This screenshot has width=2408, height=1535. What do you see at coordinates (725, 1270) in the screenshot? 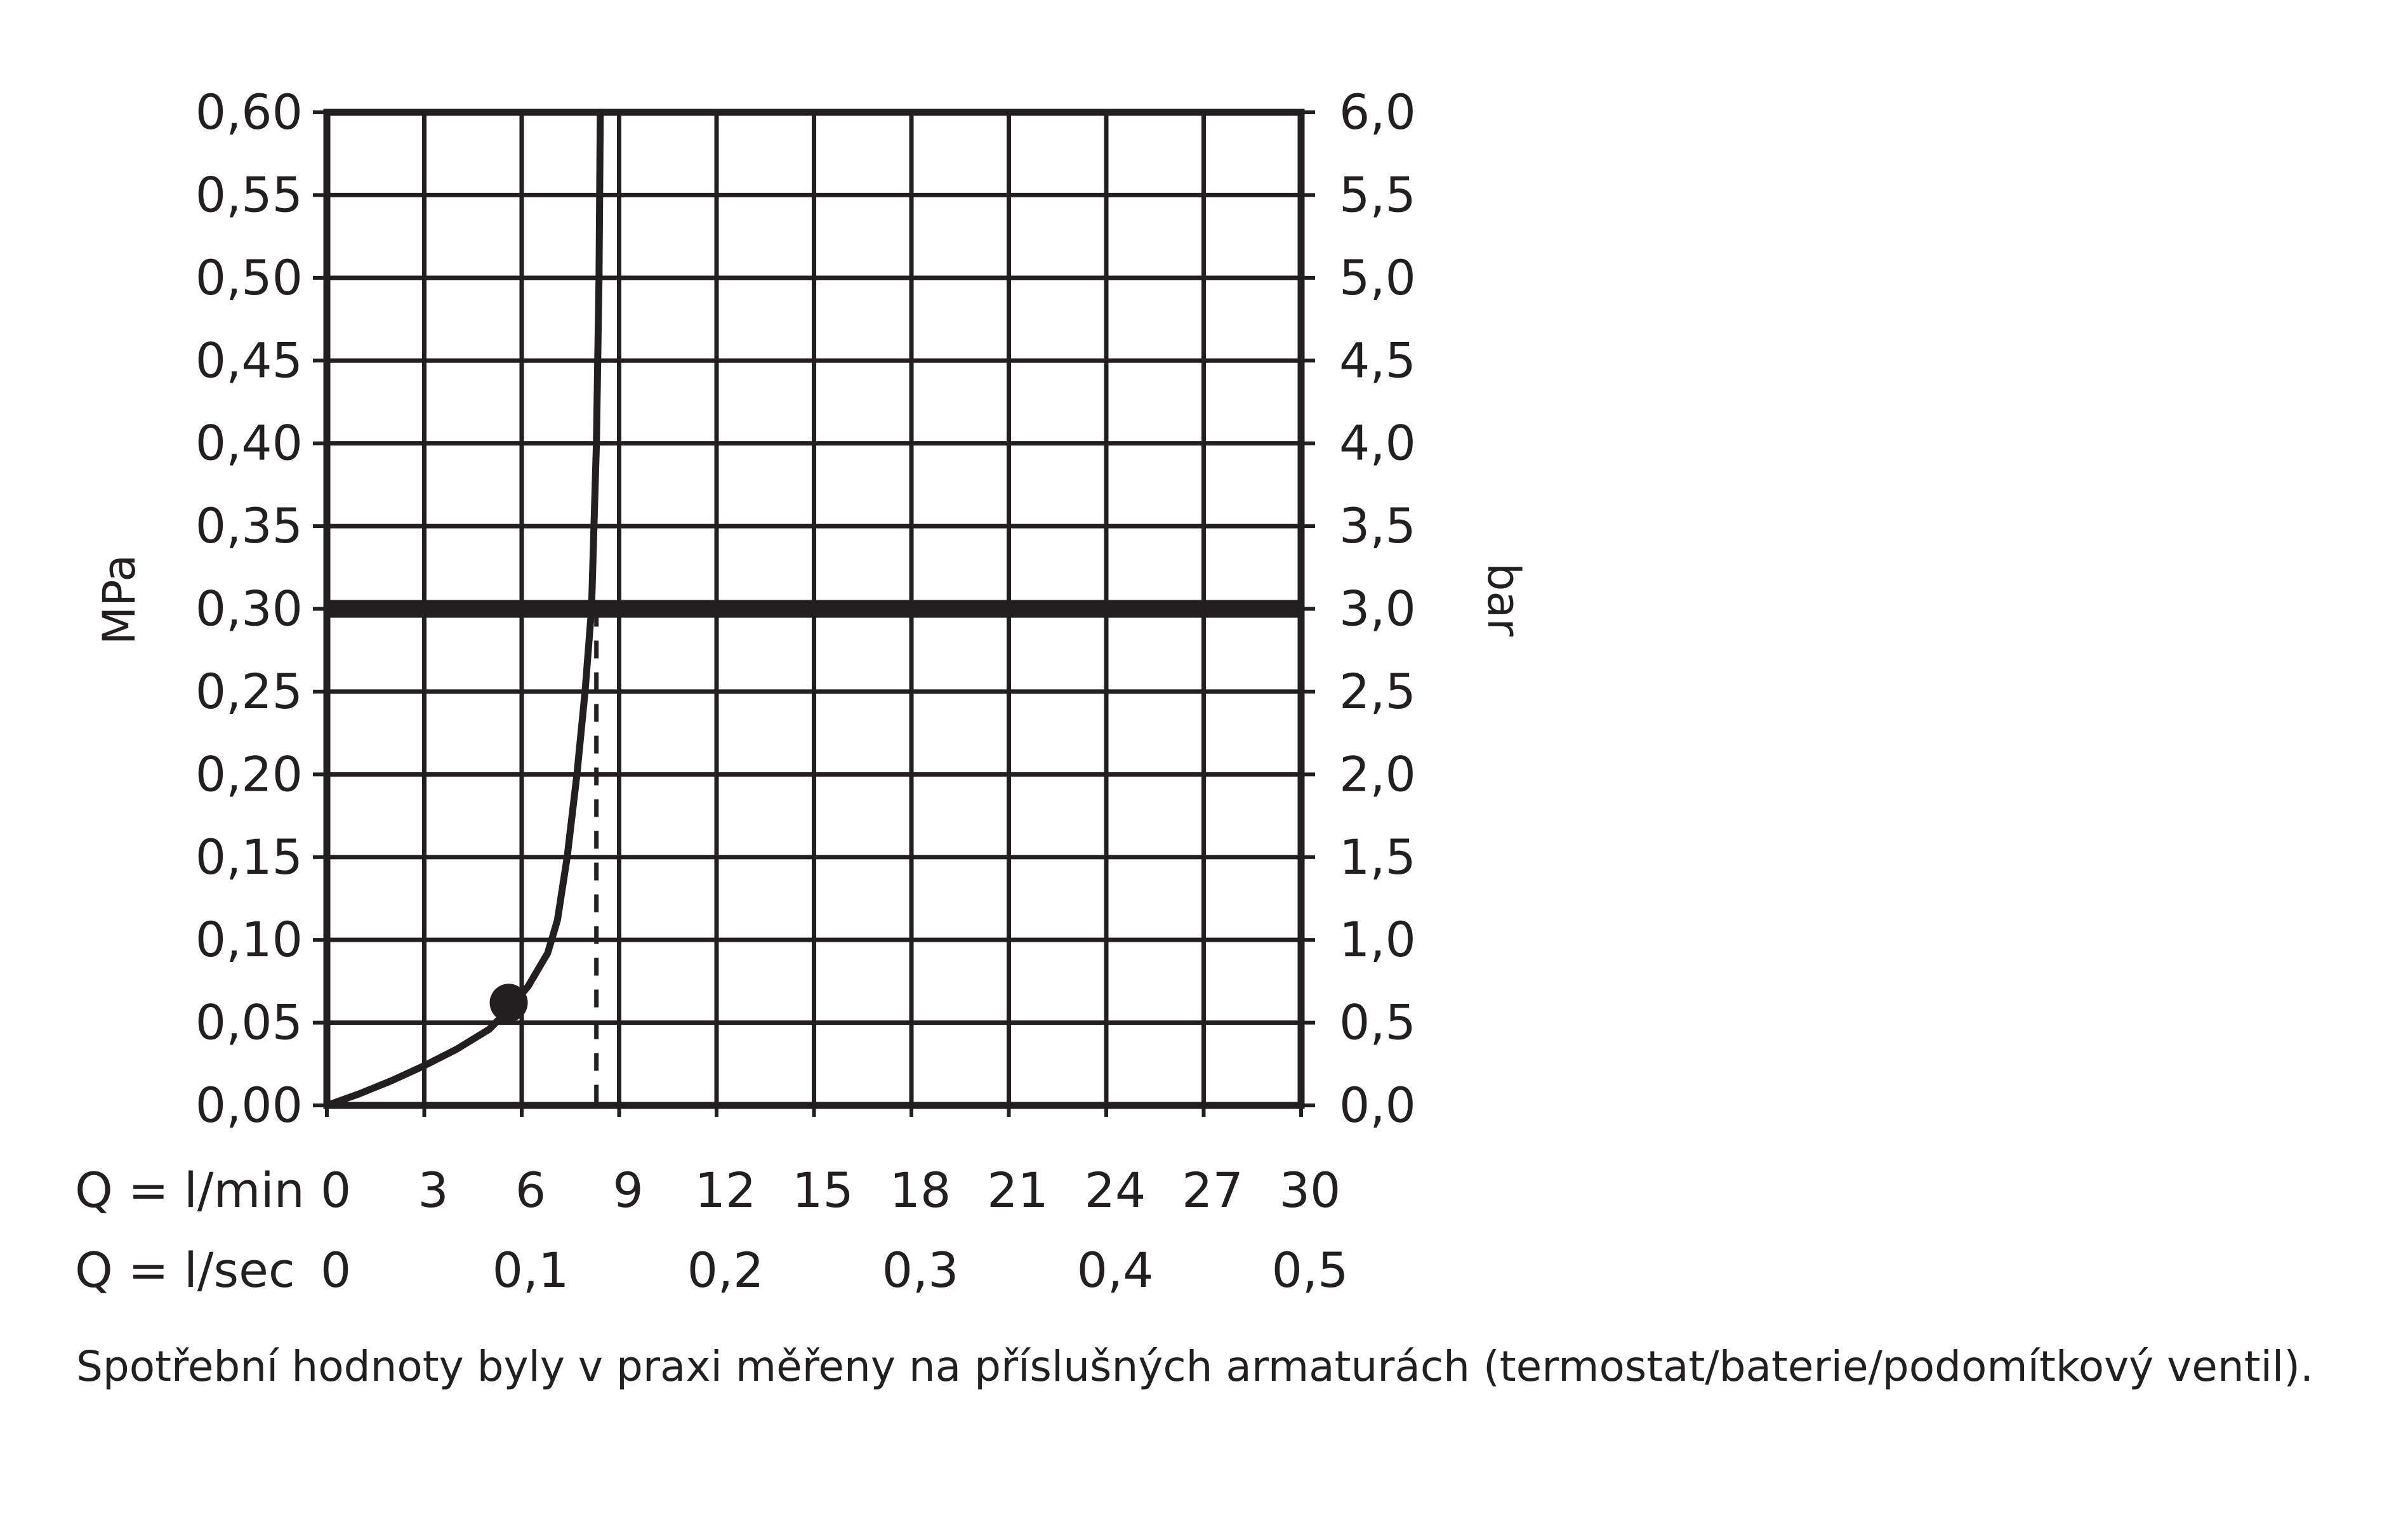
I see `x-tick-label-lsec: 0,2` at bounding box center [725, 1270].